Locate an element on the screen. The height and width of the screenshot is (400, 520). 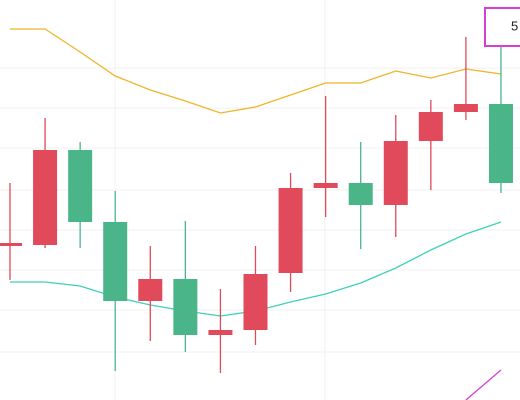
price-label-text: 5 is located at coordinates (514, 25).